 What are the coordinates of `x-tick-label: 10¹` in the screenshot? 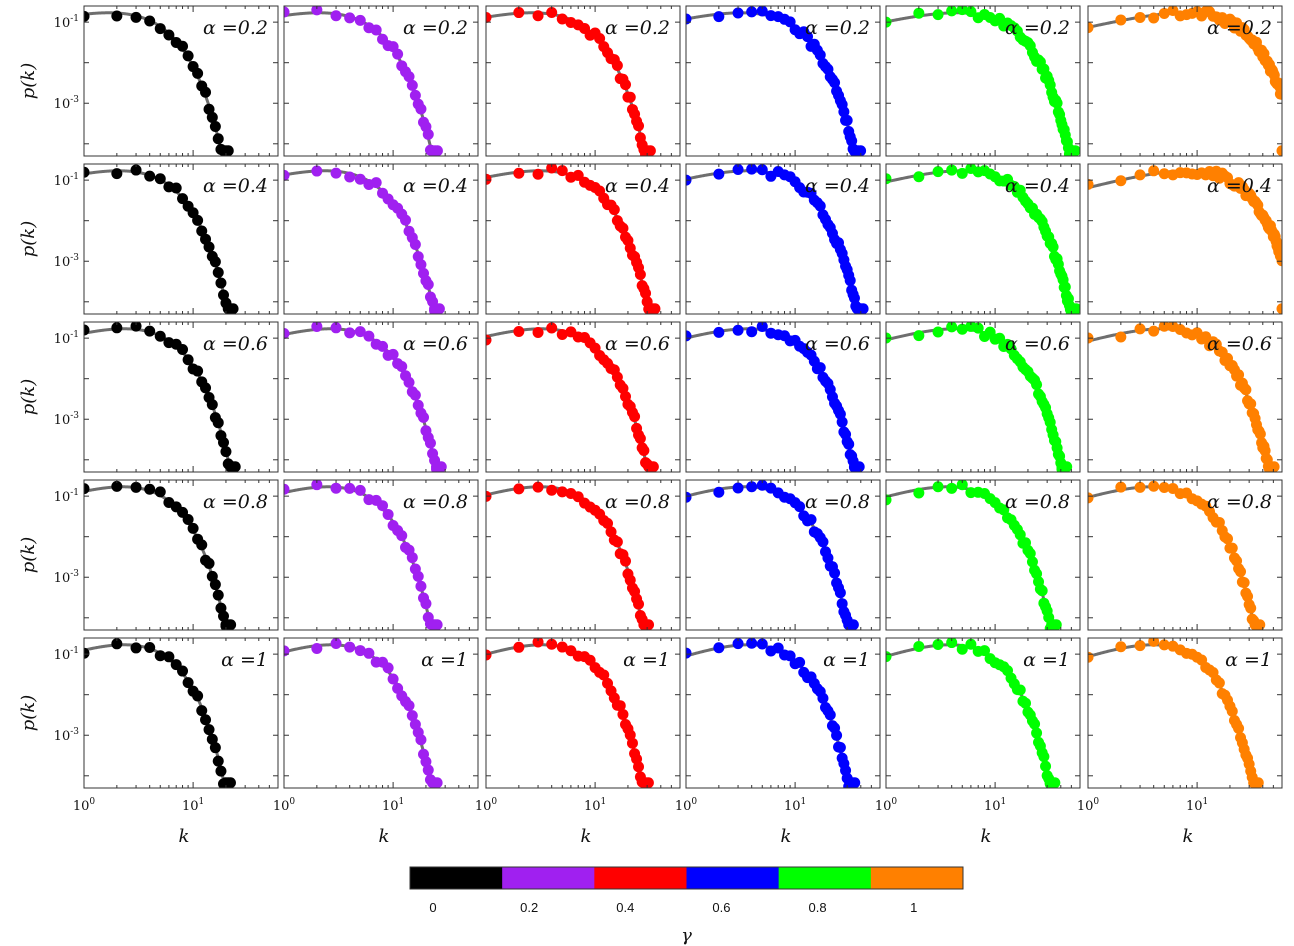 It's located at (1197, 805).